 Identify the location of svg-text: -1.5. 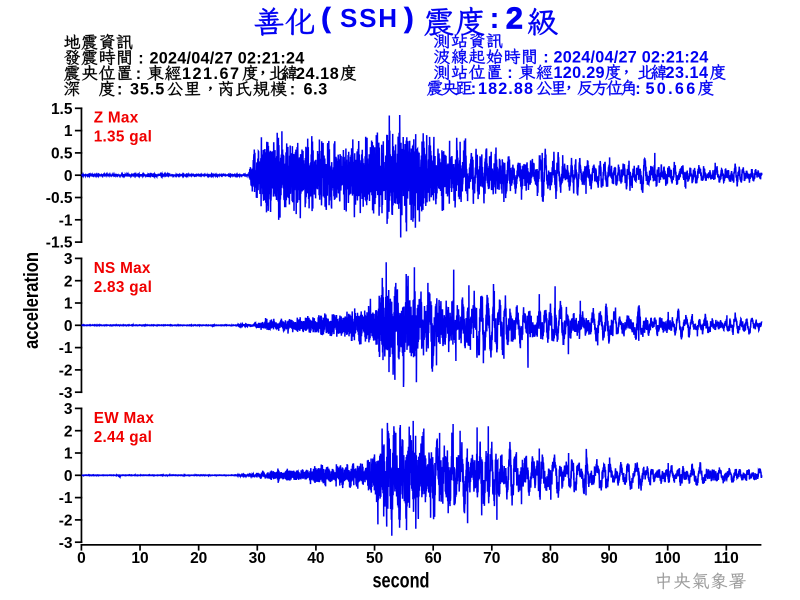
(59, 243).